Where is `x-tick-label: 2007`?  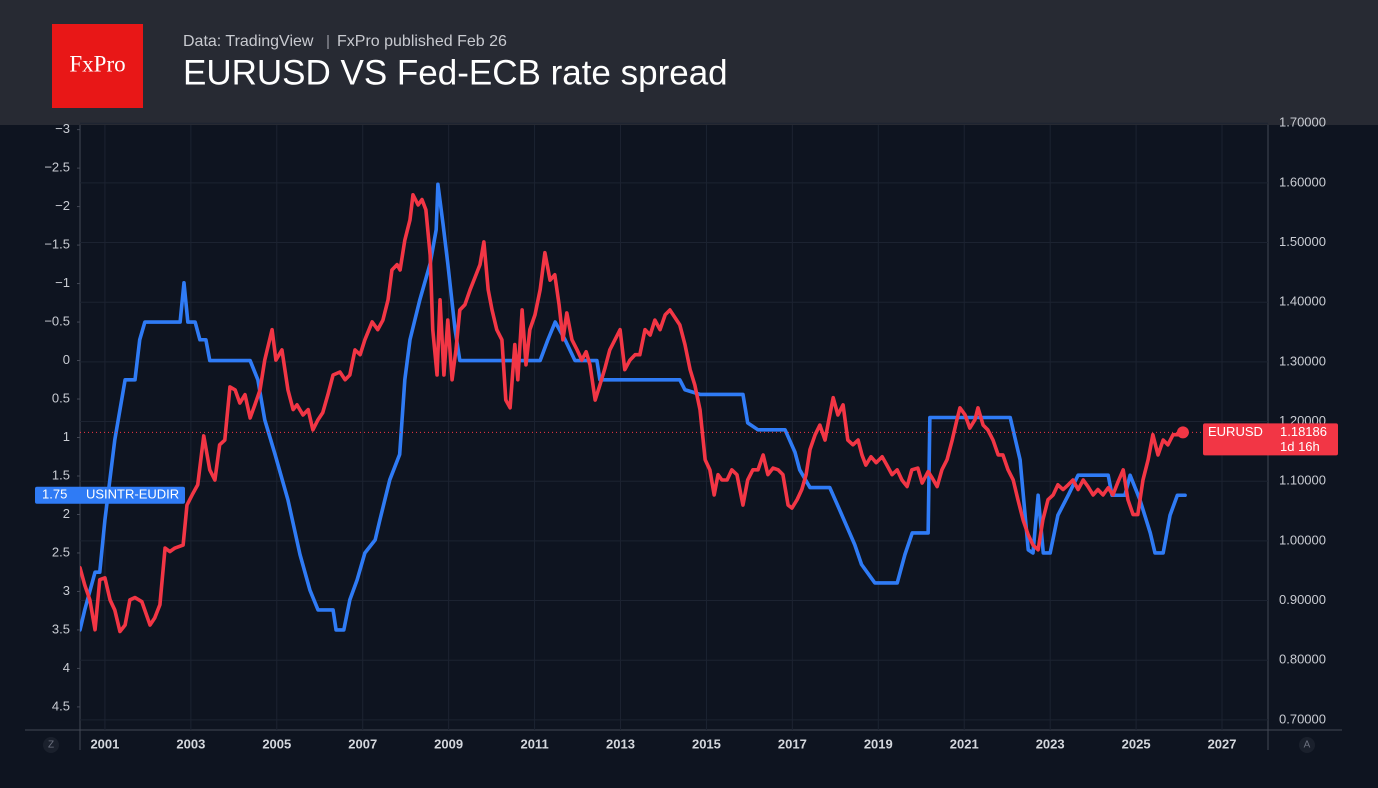 x-tick-label: 2007 is located at coordinates (362, 743).